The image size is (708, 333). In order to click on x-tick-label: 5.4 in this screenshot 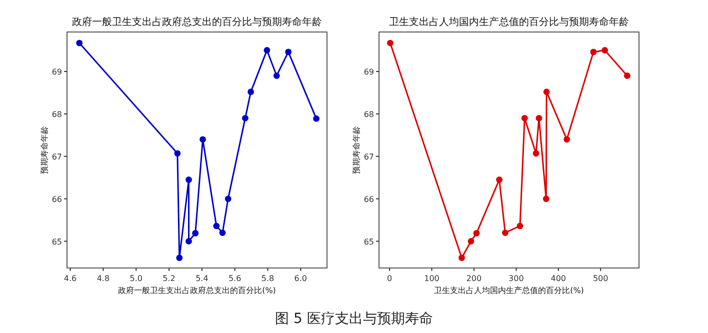, I will do `click(202, 278)`.